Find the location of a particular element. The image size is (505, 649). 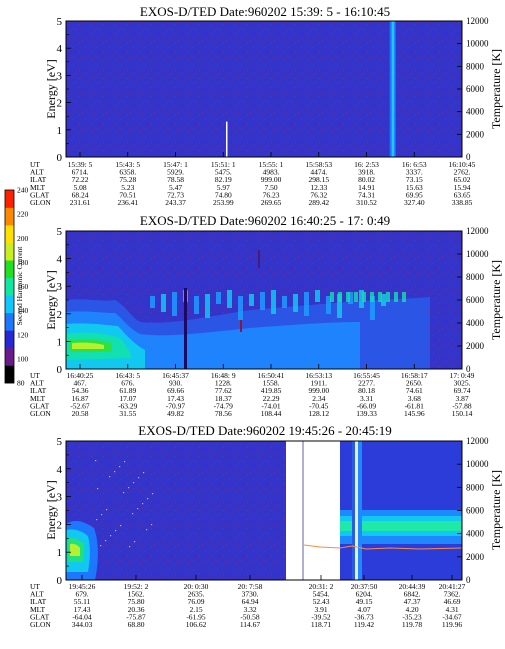

ephemeris-value: 15:43: 5 is located at coordinates (127, 164).